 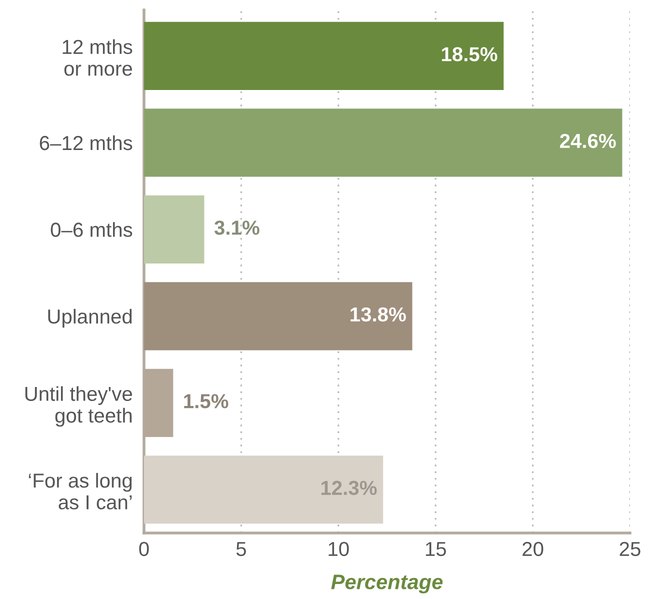 I want to click on y-tick-label: 12 mths or more, so click(x=97, y=57).